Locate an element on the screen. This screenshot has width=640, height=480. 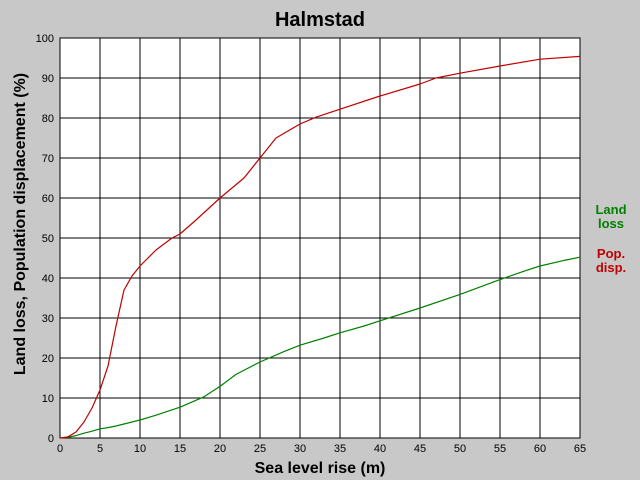
x-tick-label-12: 60 is located at coordinates (540, 449).